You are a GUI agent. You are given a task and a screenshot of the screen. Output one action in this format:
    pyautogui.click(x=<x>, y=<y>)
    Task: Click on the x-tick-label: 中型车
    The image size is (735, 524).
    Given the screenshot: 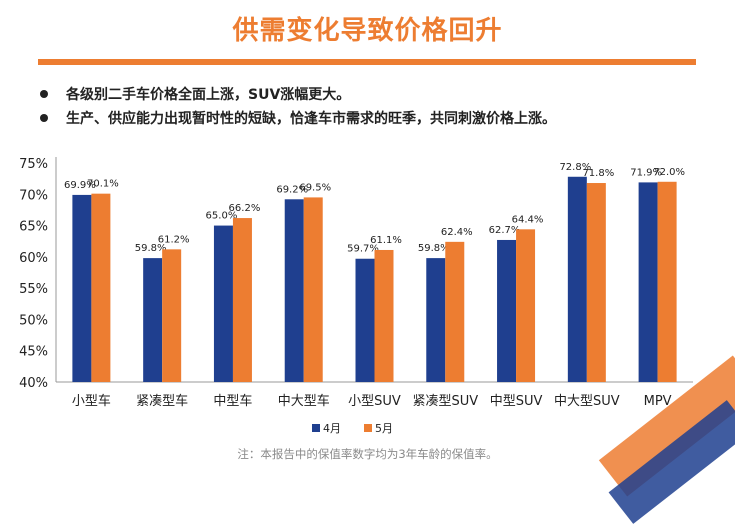 What is the action you would take?
    pyautogui.click(x=232, y=401)
    